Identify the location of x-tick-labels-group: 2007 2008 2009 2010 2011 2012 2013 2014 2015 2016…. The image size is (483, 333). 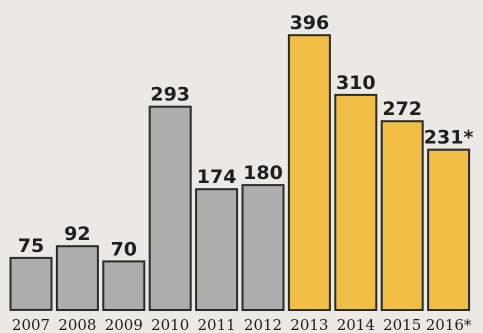
(242, 324).